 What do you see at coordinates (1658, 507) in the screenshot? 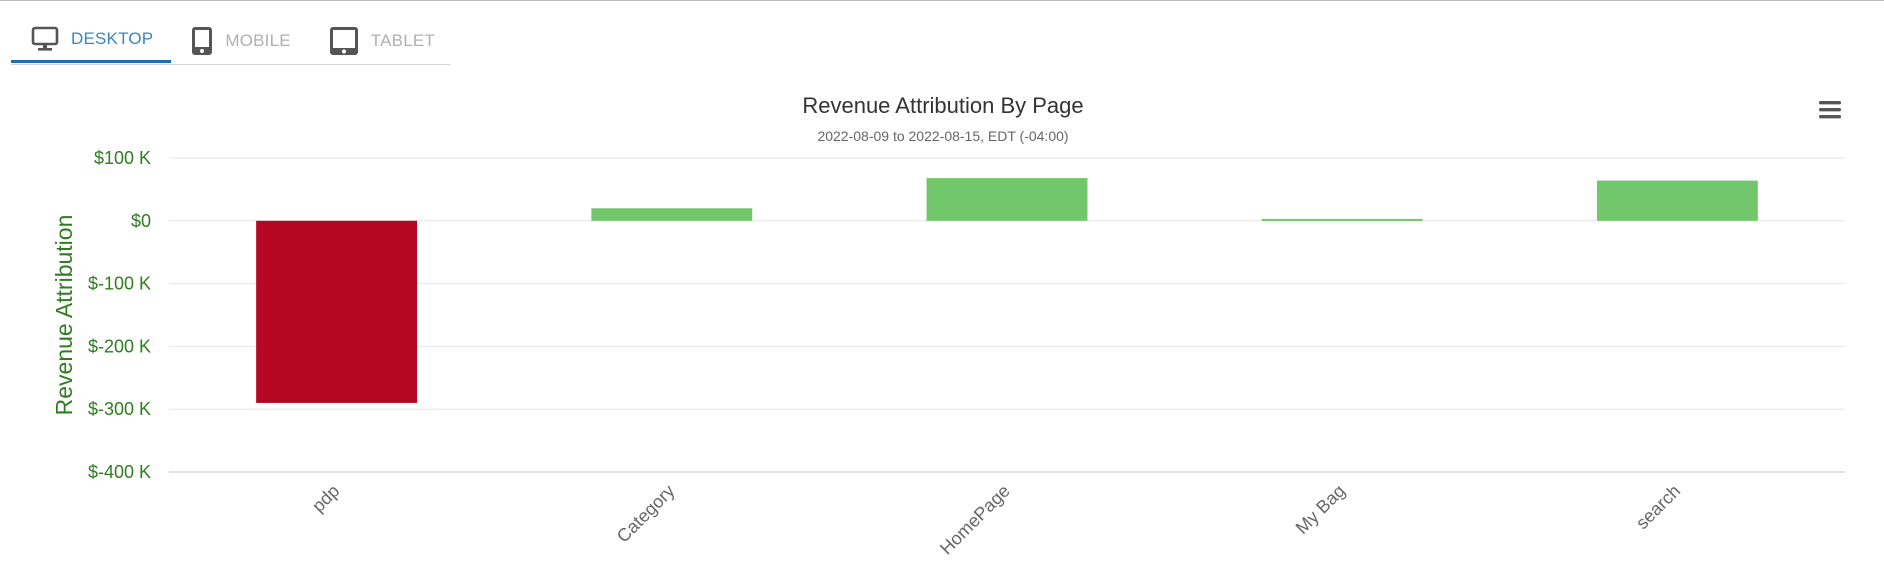
I see `x-tick-label: search` at bounding box center [1658, 507].